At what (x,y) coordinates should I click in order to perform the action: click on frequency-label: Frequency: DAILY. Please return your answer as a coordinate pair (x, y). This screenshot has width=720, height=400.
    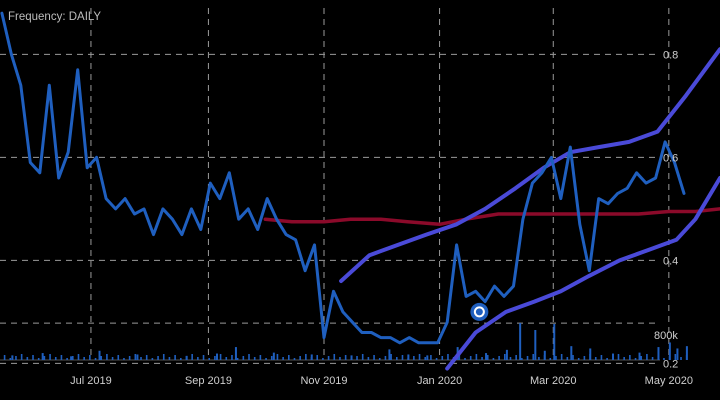
    Looking at the image, I should click on (54, 17).